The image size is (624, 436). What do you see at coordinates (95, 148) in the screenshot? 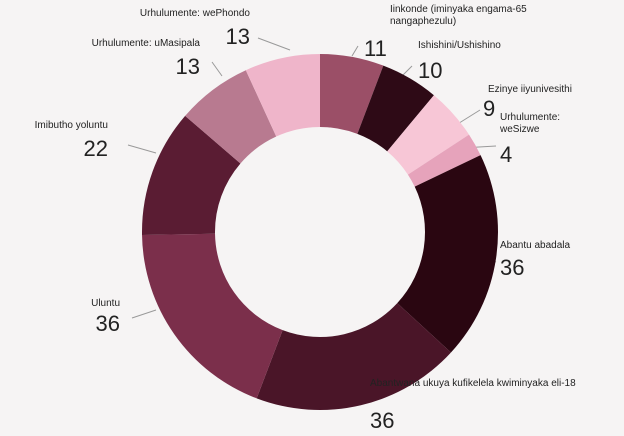
I see `segment-value: 22` at bounding box center [95, 148].